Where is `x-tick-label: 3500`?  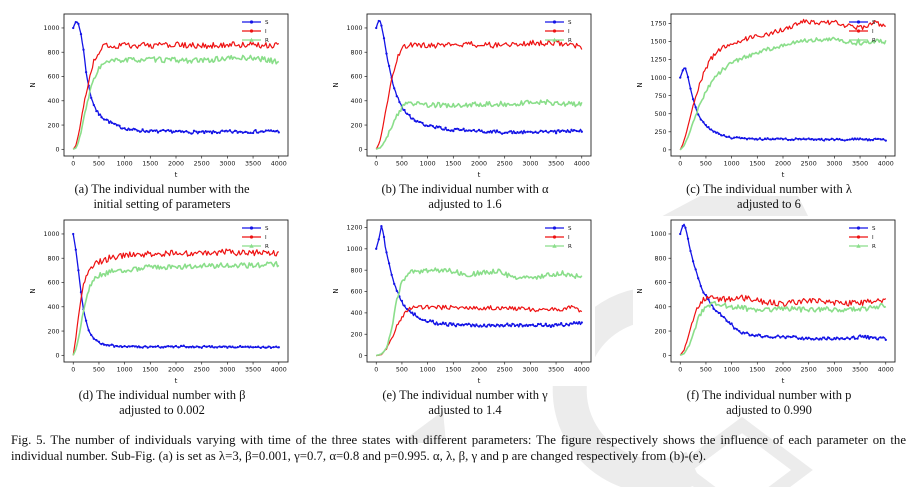
x-tick-label: 3500 is located at coordinates (556, 164).